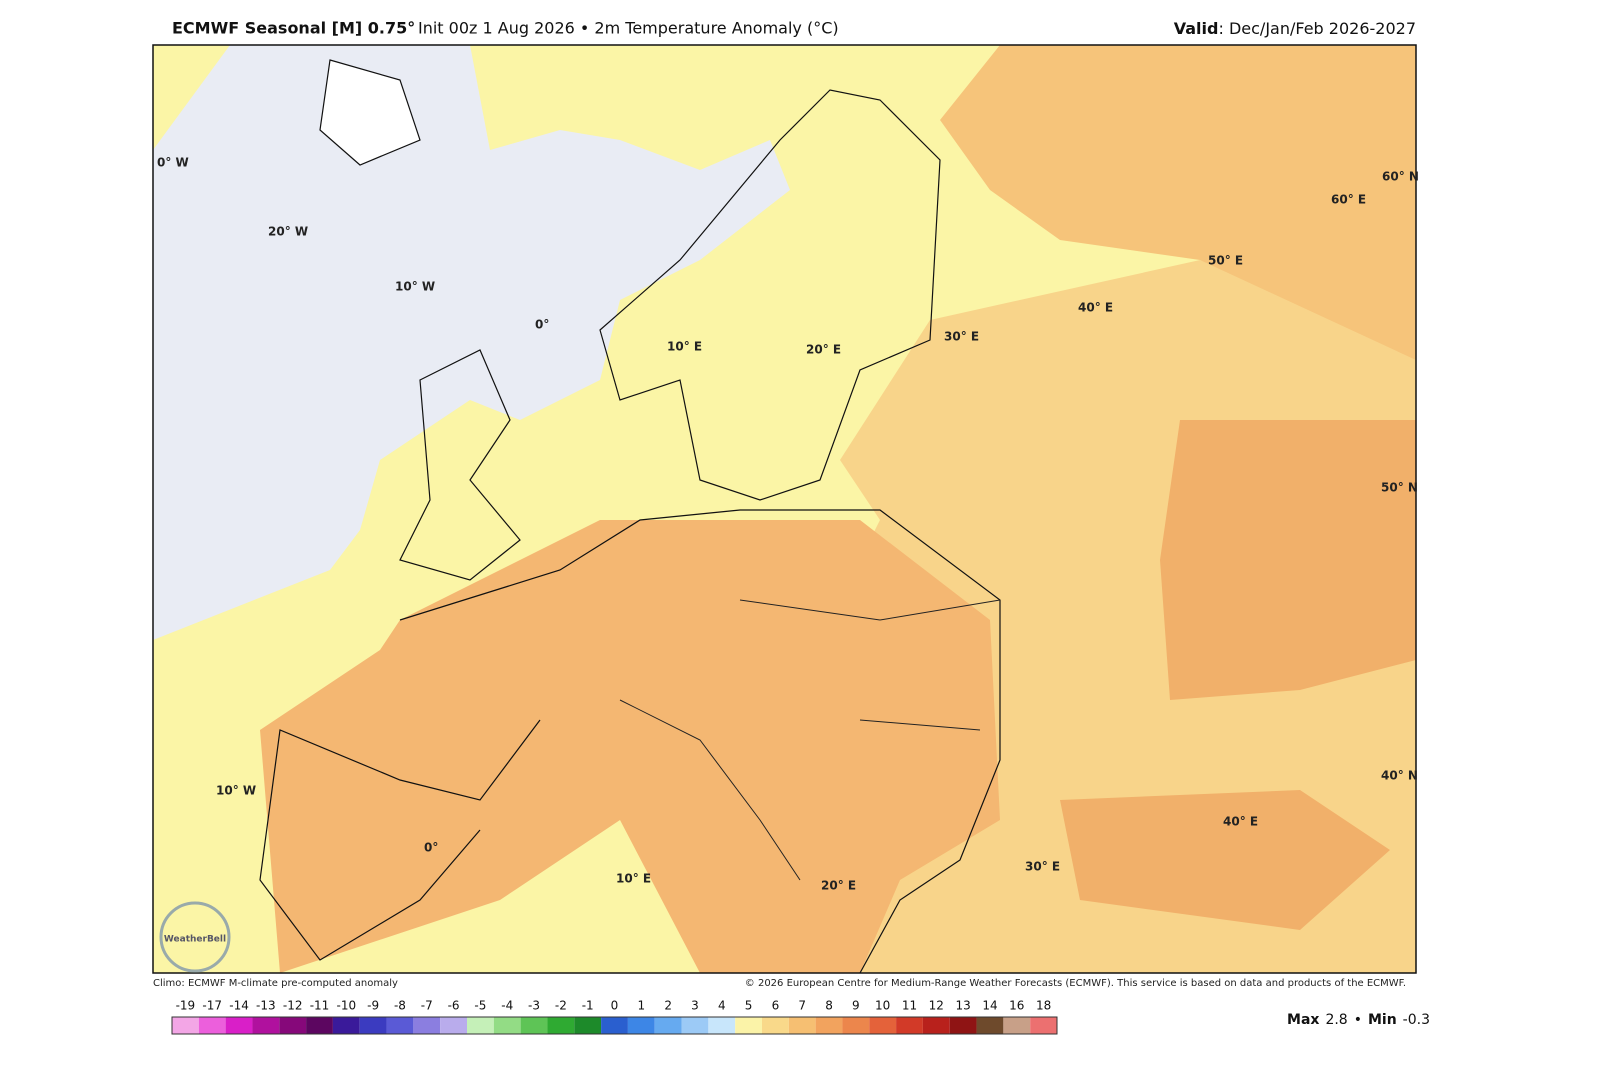 This screenshot has width=1605, height=1084. What do you see at coordinates (1196, 28) in the screenshot?
I see `valid-label: Valid` at bounding box center [1196, 28].